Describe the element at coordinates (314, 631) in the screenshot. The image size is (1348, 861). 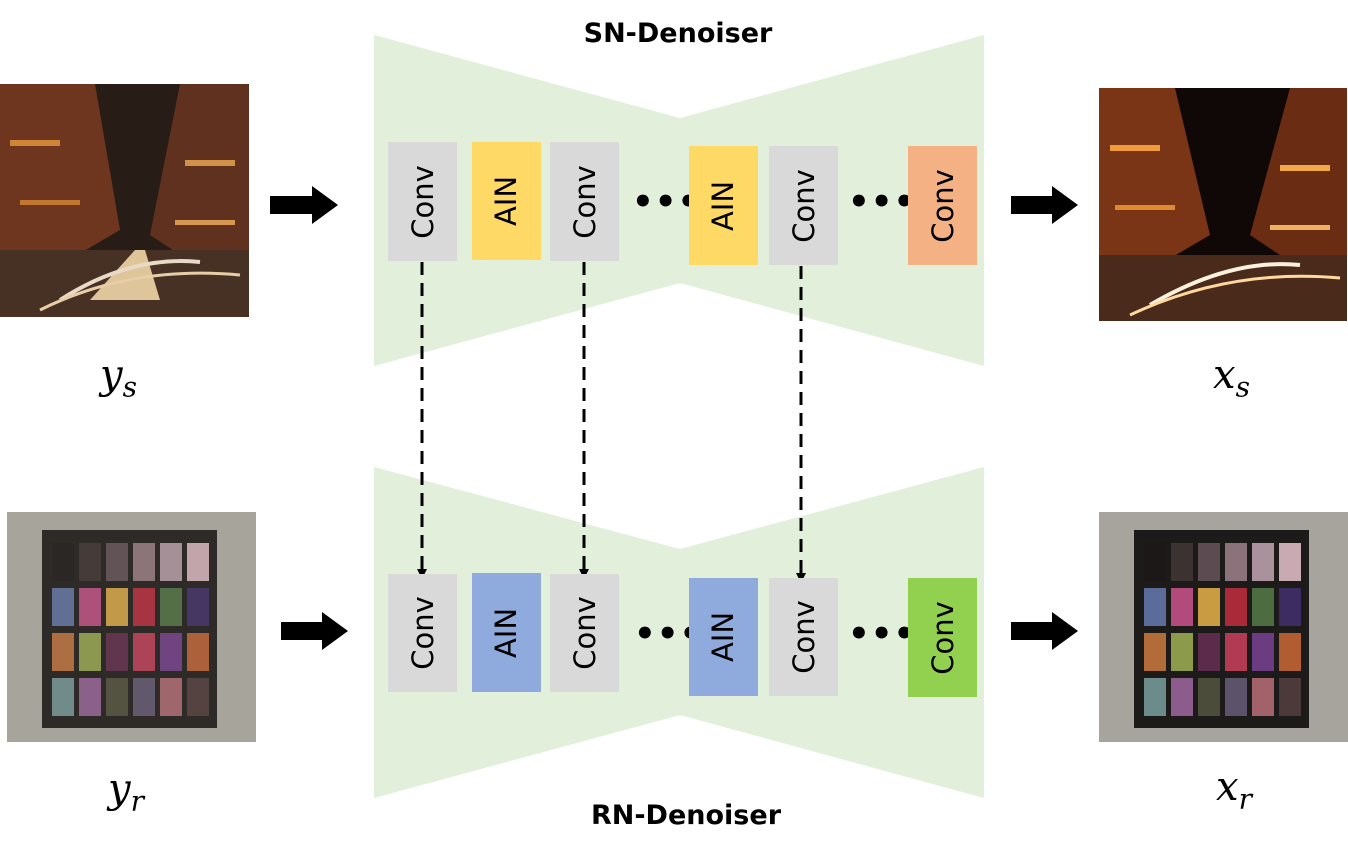
I see `arrow-input-bottom` at that location.